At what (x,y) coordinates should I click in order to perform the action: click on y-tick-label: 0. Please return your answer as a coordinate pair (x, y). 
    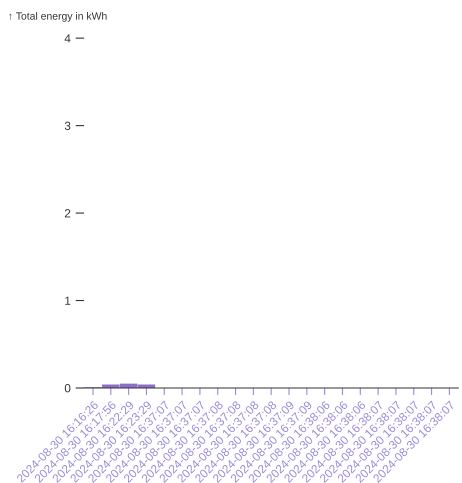
    Looking at the image, I should click on (67, 388).